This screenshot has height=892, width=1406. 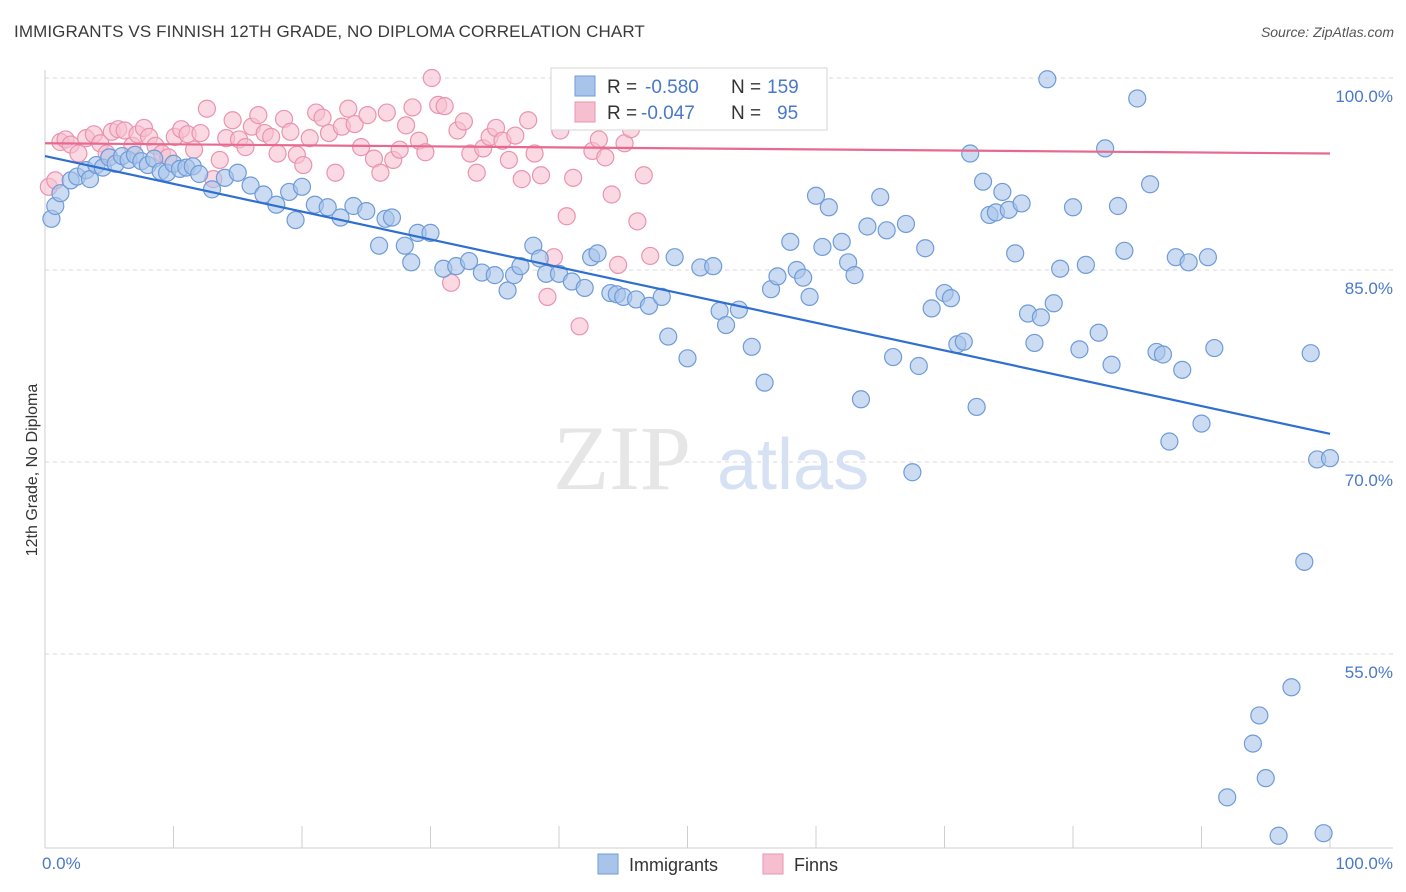 I want to click on stats-r-value: -0.580, so click(x=672, y=87).